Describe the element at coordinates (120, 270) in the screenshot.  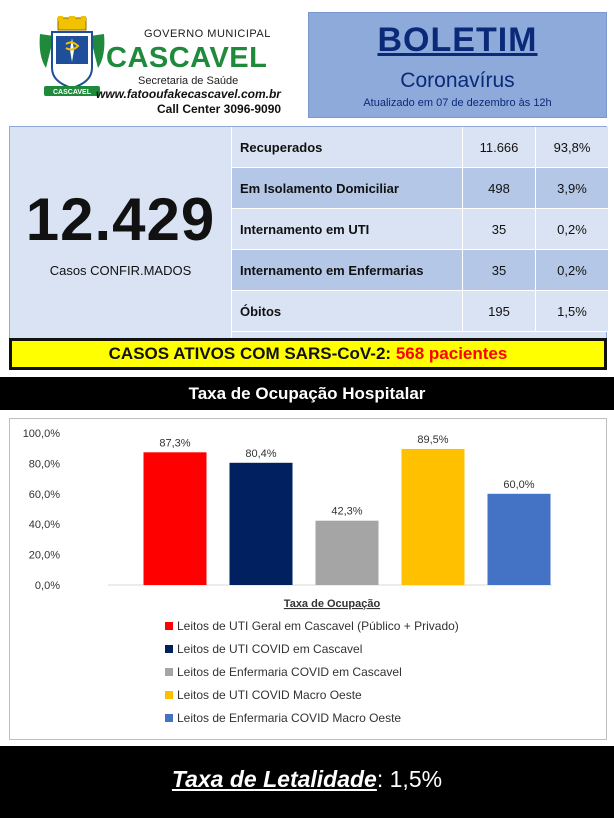
I see `total-cases-label: Casos CONFIR.MADOS` at that location.